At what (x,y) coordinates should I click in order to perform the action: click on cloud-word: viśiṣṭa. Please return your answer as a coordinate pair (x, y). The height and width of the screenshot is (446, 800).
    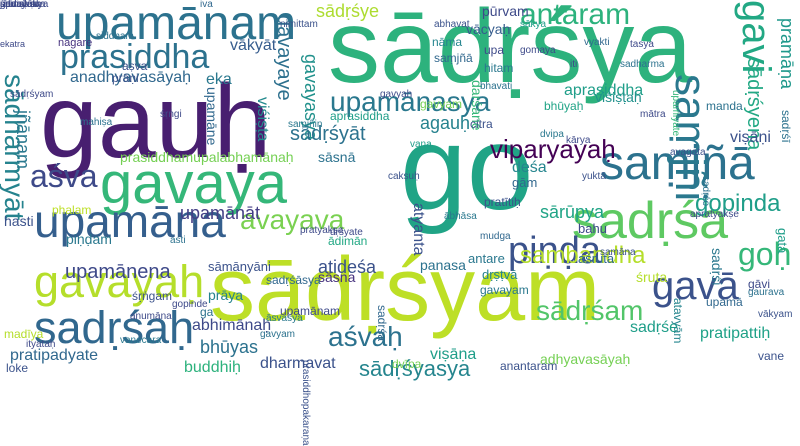
    Looking at the image, I should click on (262, 119).